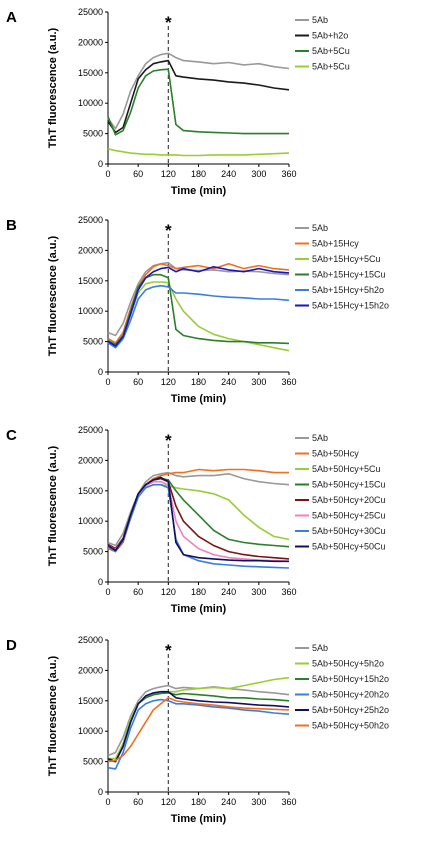 The width and height of the screenshot is (424, 850). I want to click on legend-entry: 5Ab+50Hcy+5h2o, so click(348, 664).